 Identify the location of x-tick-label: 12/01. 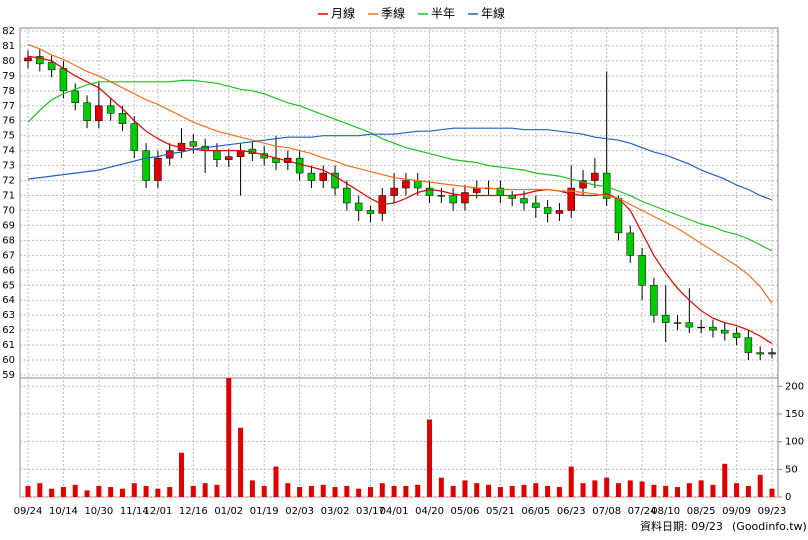
(157, 511).